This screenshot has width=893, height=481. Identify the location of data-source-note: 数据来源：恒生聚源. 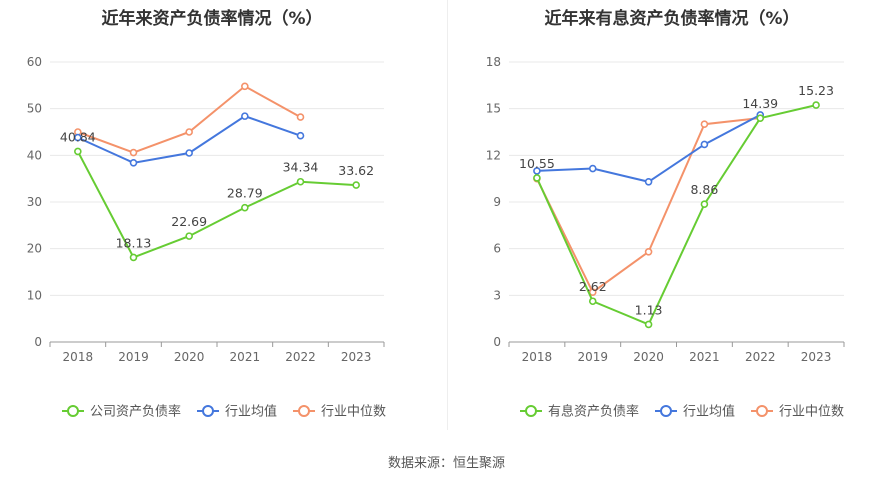
(446, 463).